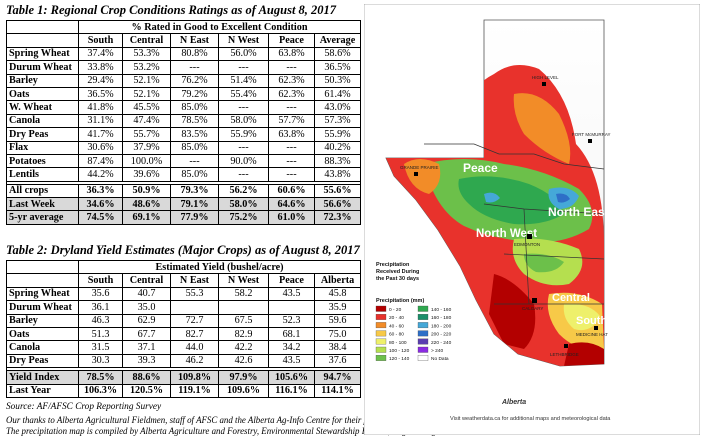 This screenshot has width=704, height=439. I want to click on table-cell: 52.3, so click(291, 320).